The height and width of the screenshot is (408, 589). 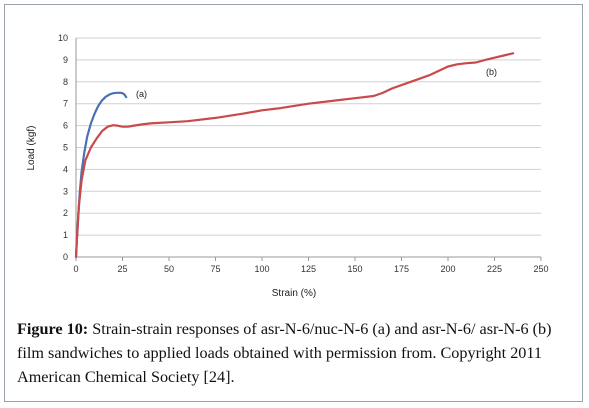 I want to click on x-tick-label-4: 100, so click(x=261, y=269).